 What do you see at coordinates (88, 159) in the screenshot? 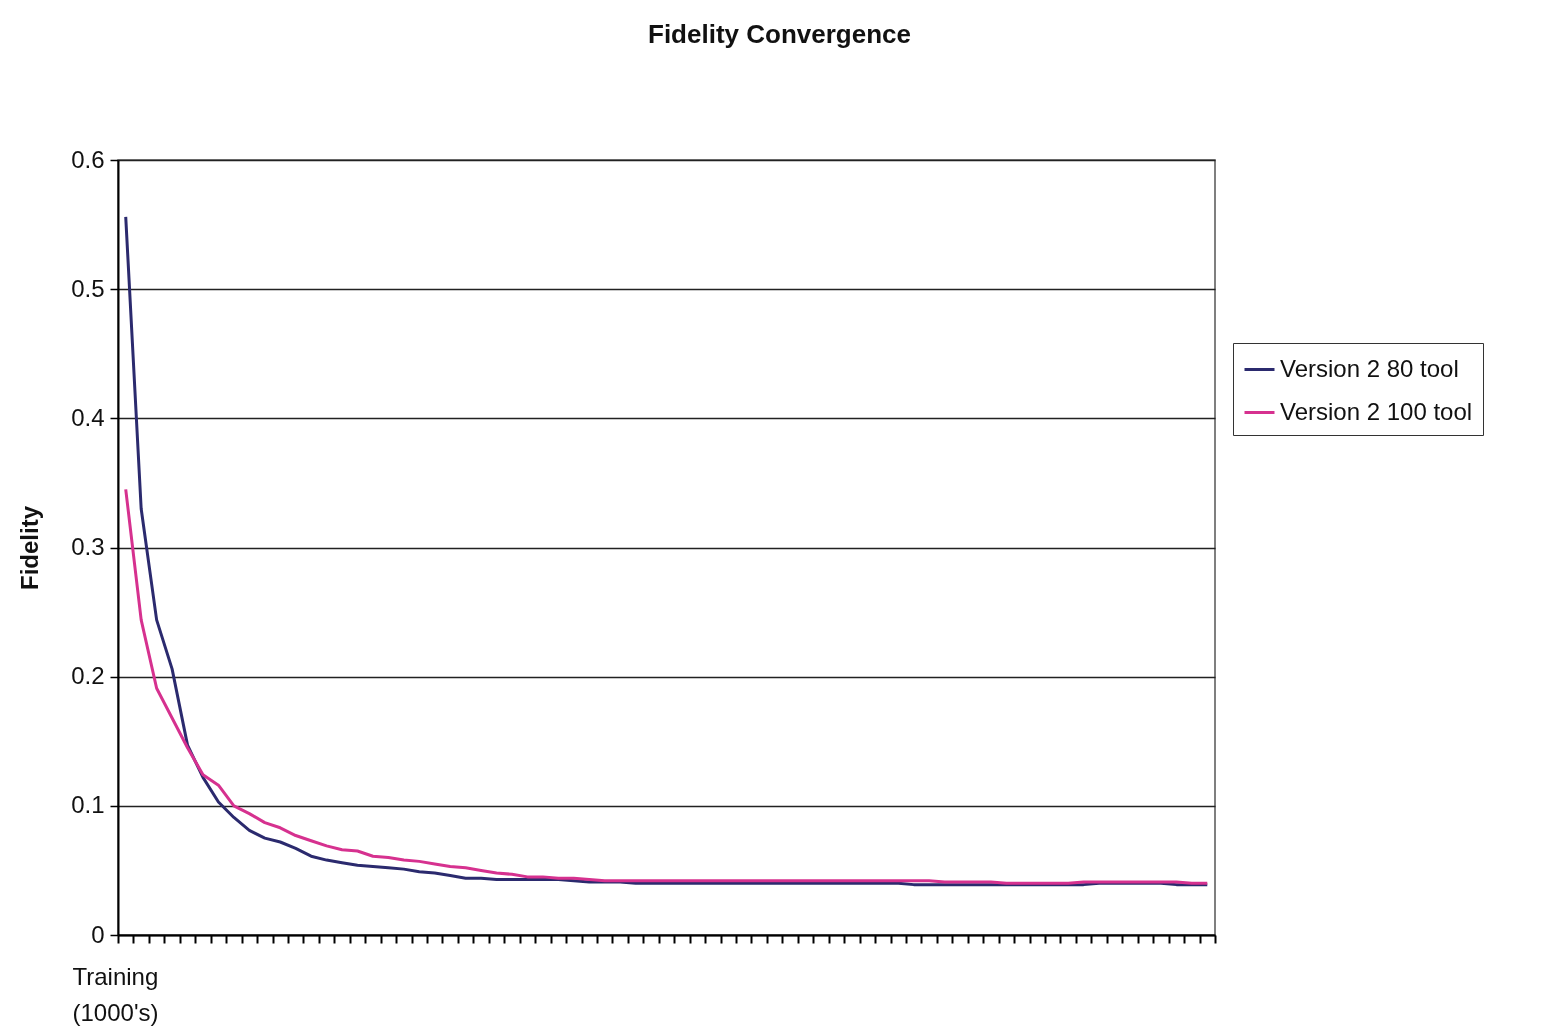
I see `y-tick-label: 0.6` at bounding box center [88, 159].